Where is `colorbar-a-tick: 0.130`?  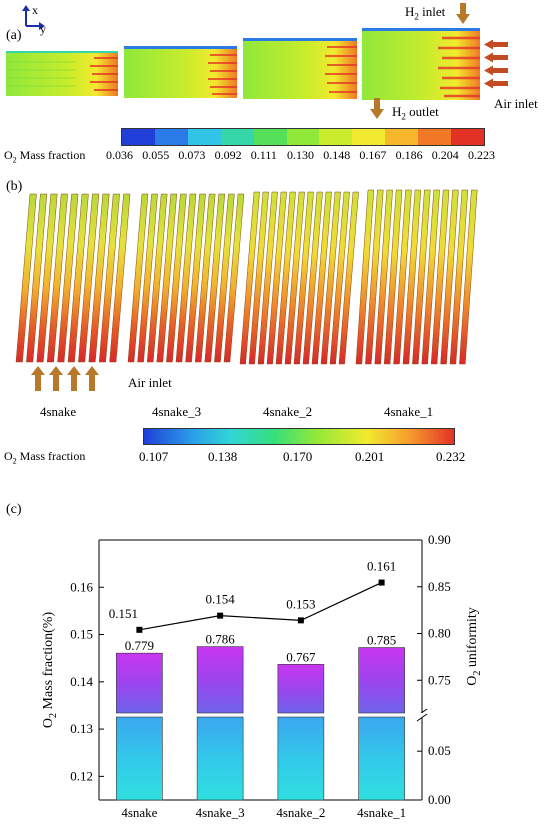
colorbar-a-tick: 0.130 is located at coordinates (300, 155).